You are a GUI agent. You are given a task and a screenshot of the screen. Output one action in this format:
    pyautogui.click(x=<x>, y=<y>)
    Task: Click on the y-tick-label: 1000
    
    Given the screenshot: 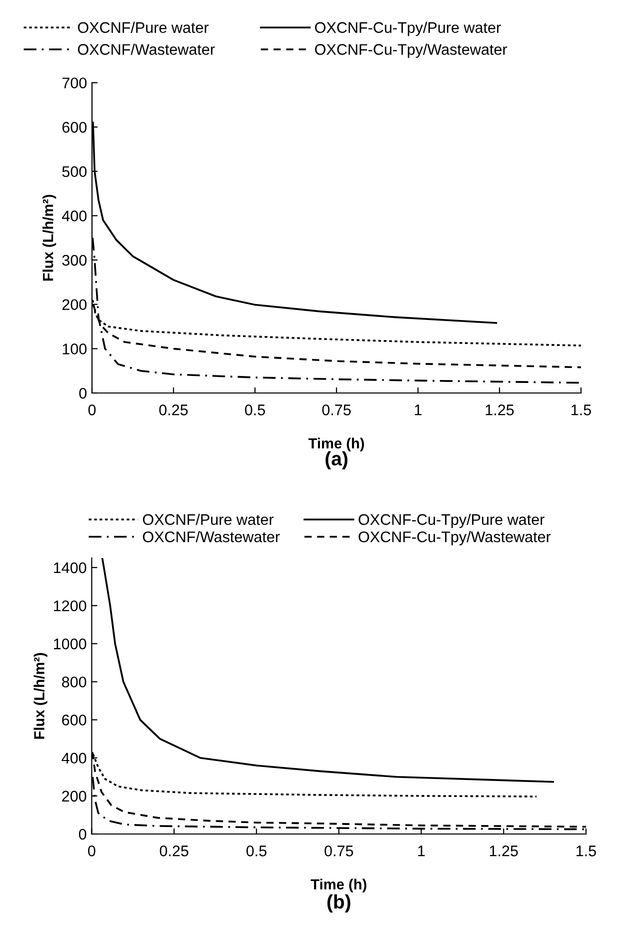 What is the action you would take?
    pyautogui.click(x=70, y=644)
    